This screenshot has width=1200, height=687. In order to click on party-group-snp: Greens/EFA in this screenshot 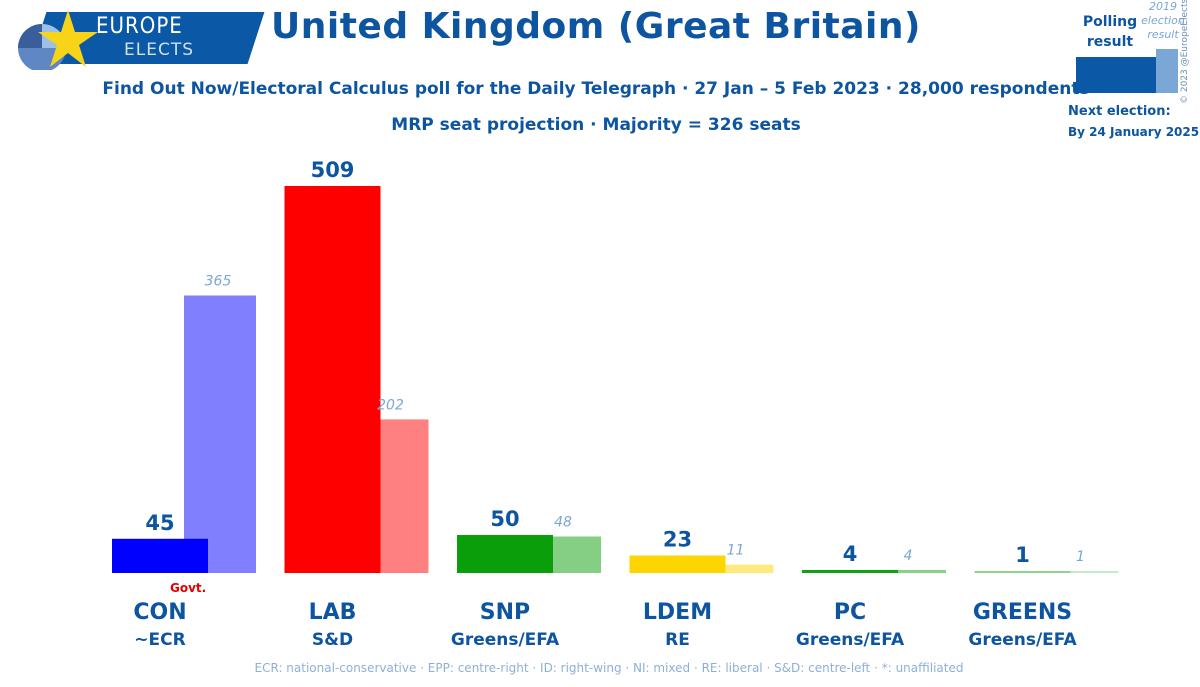, I will do `click(505, 640)`.